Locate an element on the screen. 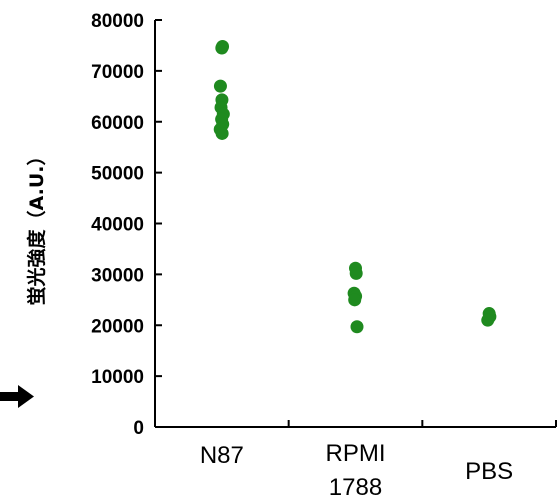 Image resolution: width=558 pixels, height=500 pixels. arrow-shaft is located at coordinates (10, 396).